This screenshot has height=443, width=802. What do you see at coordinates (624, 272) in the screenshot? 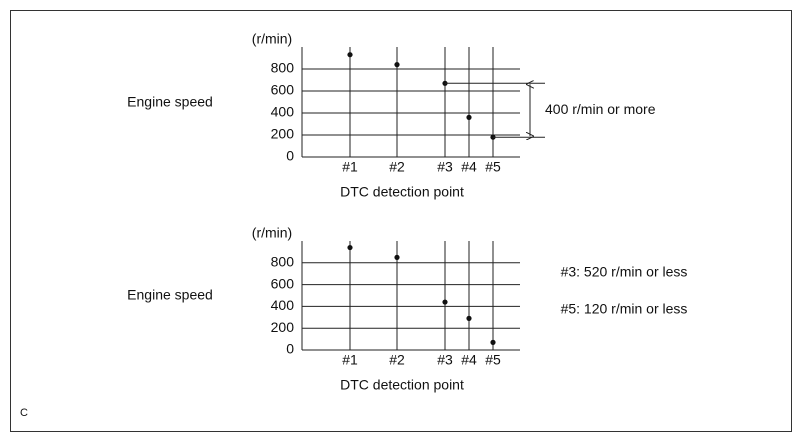
I see `annotation: #3: 520 r/min or less` at bounding box center [624, 272].